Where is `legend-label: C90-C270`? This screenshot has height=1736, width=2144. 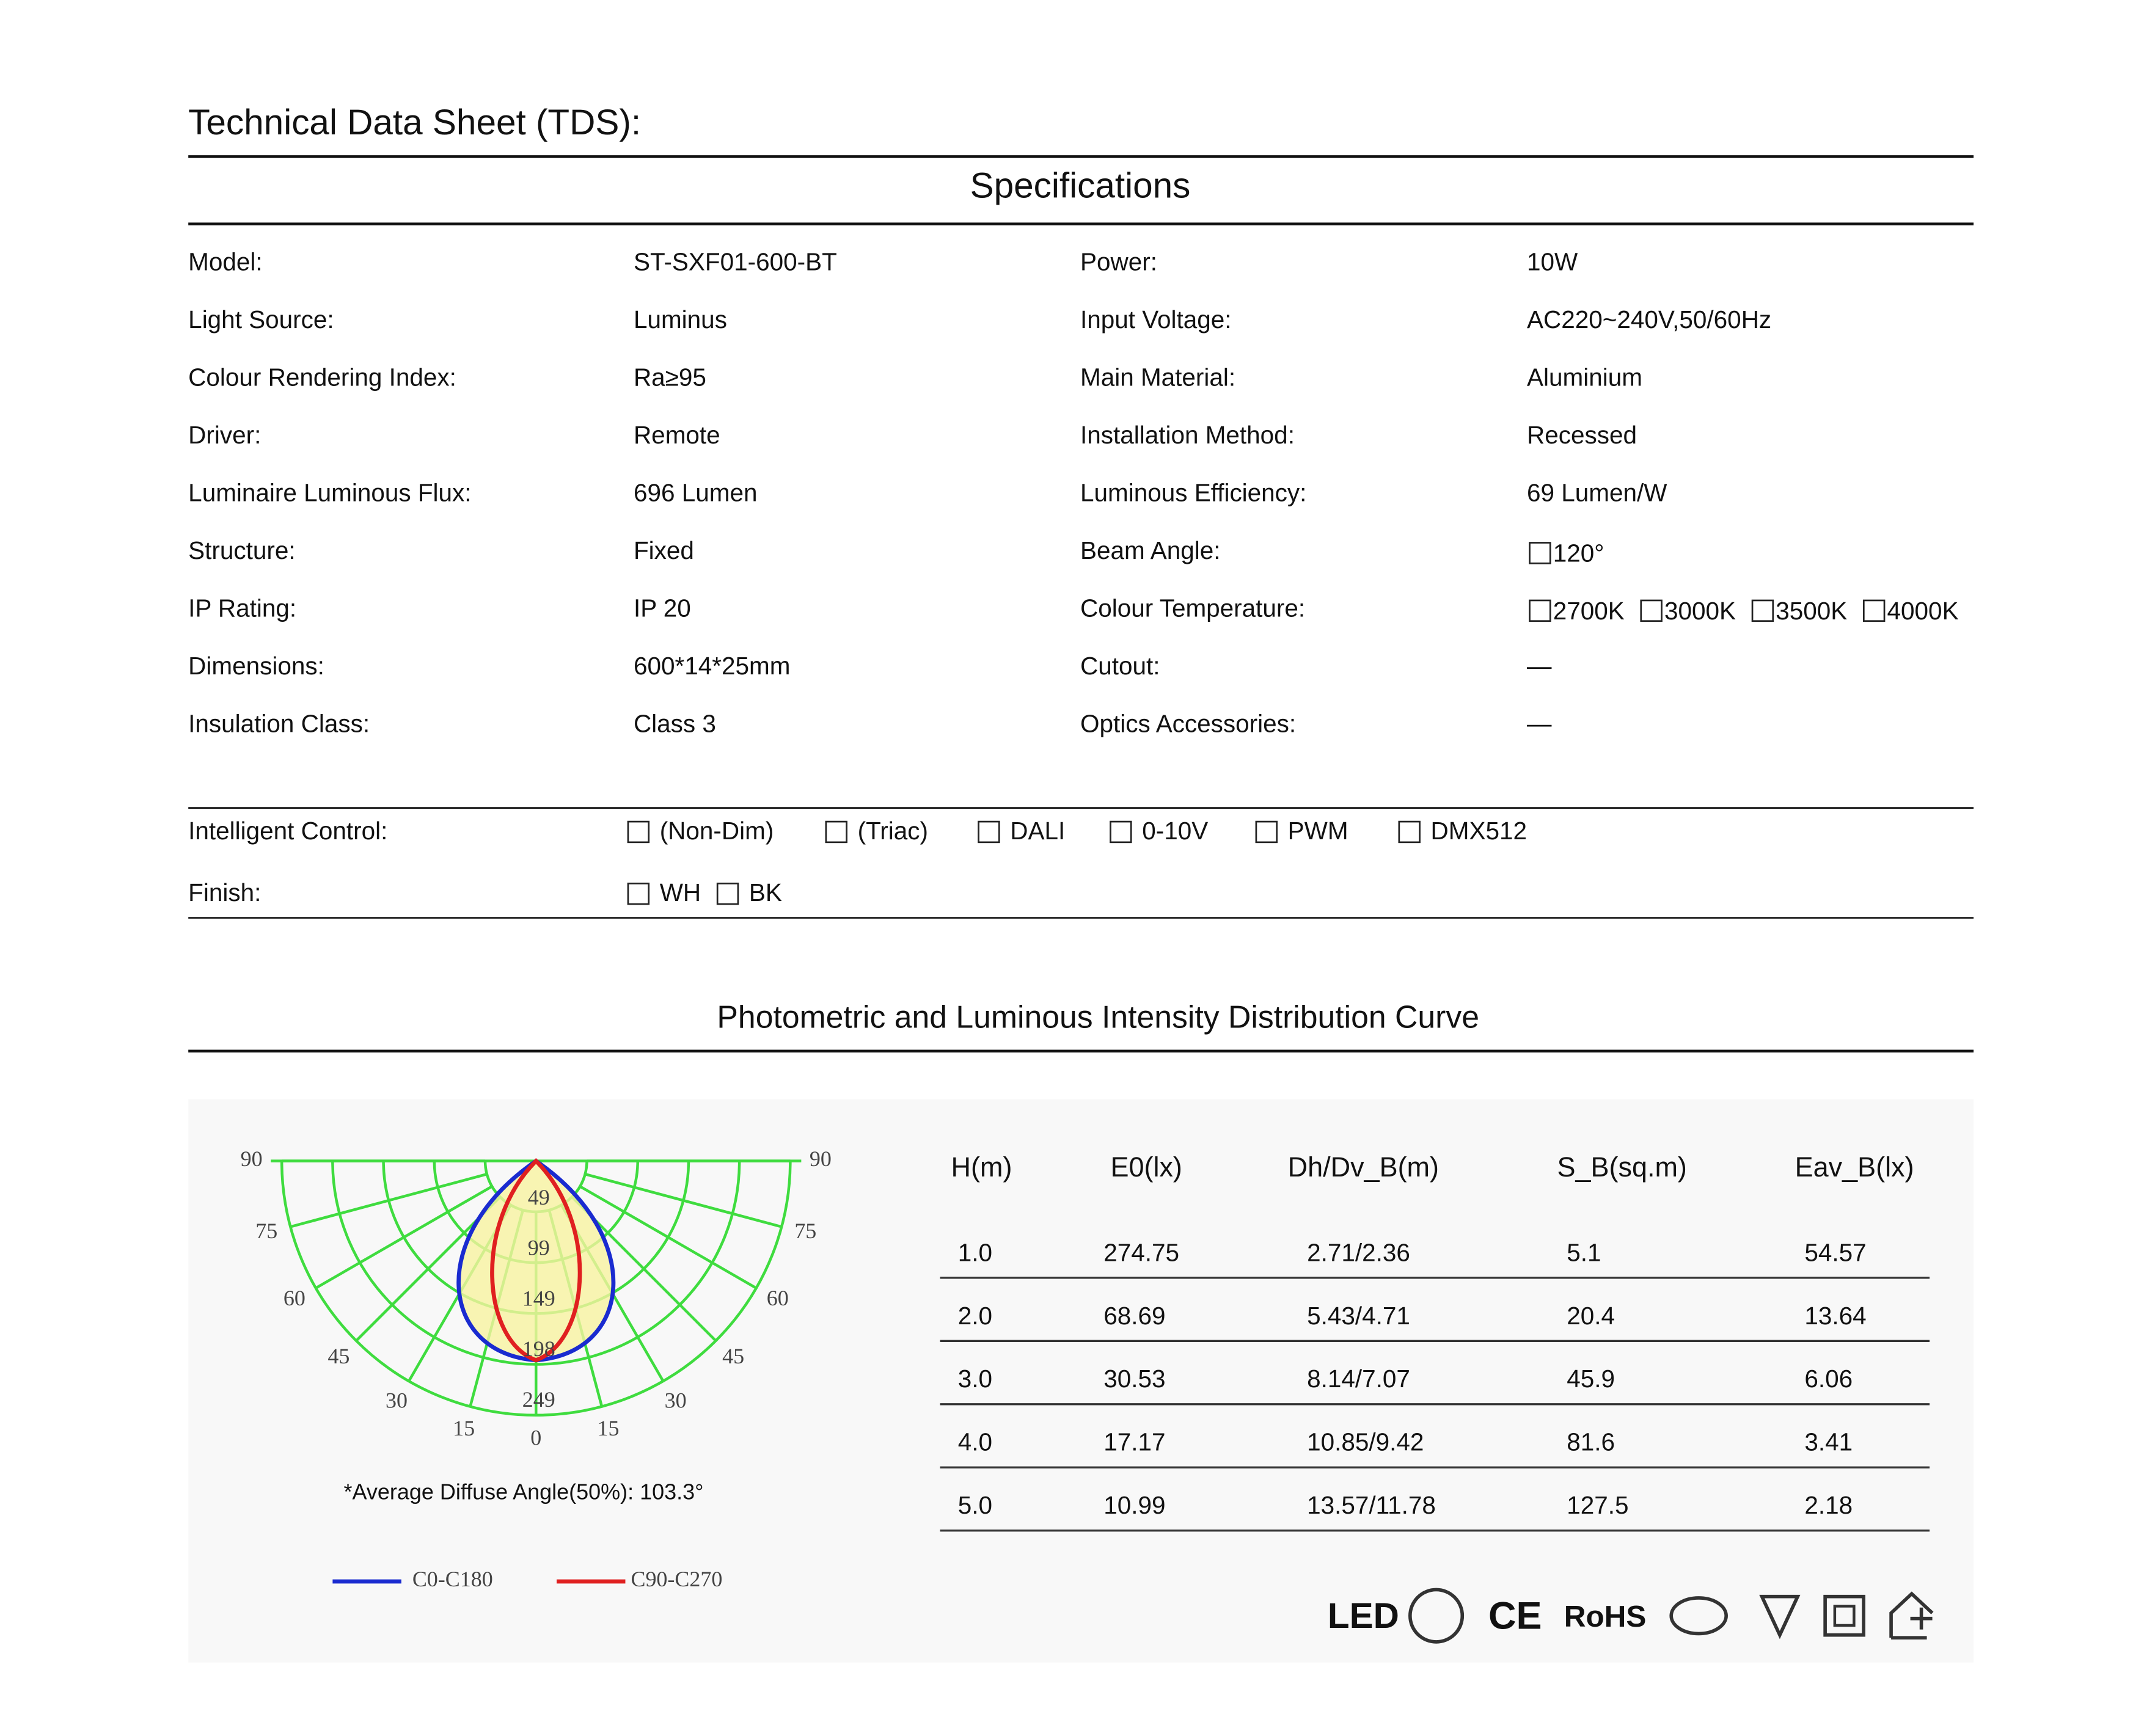
legend-label: C90-C270 is located at coordinates (676, 1579).